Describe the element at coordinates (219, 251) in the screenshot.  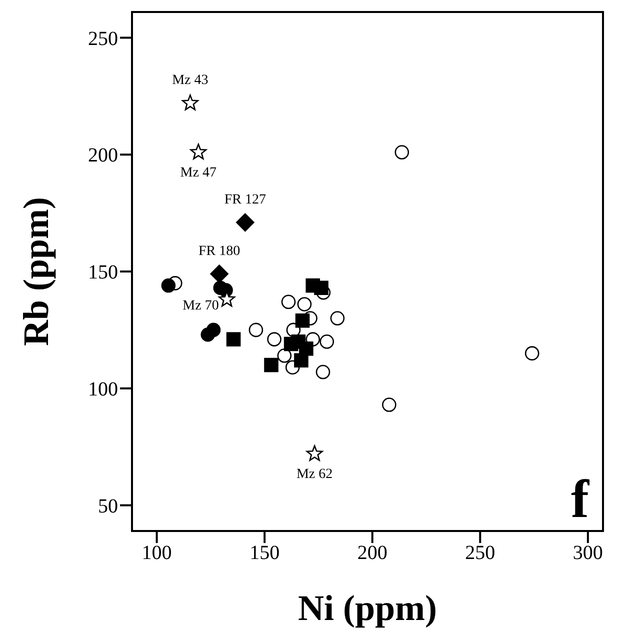
I see `annotation: FR 180` at that location.